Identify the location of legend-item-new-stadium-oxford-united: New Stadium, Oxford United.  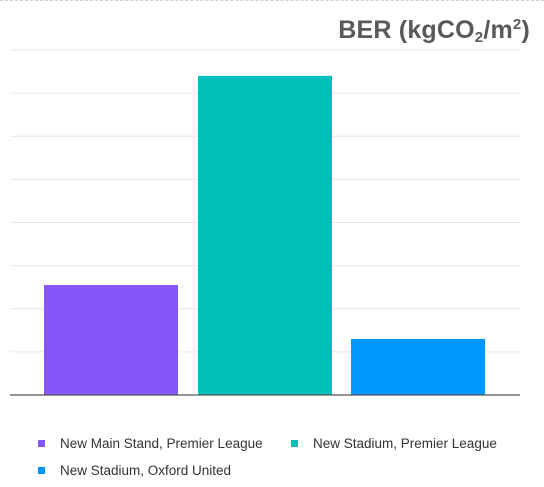
(134, 470).